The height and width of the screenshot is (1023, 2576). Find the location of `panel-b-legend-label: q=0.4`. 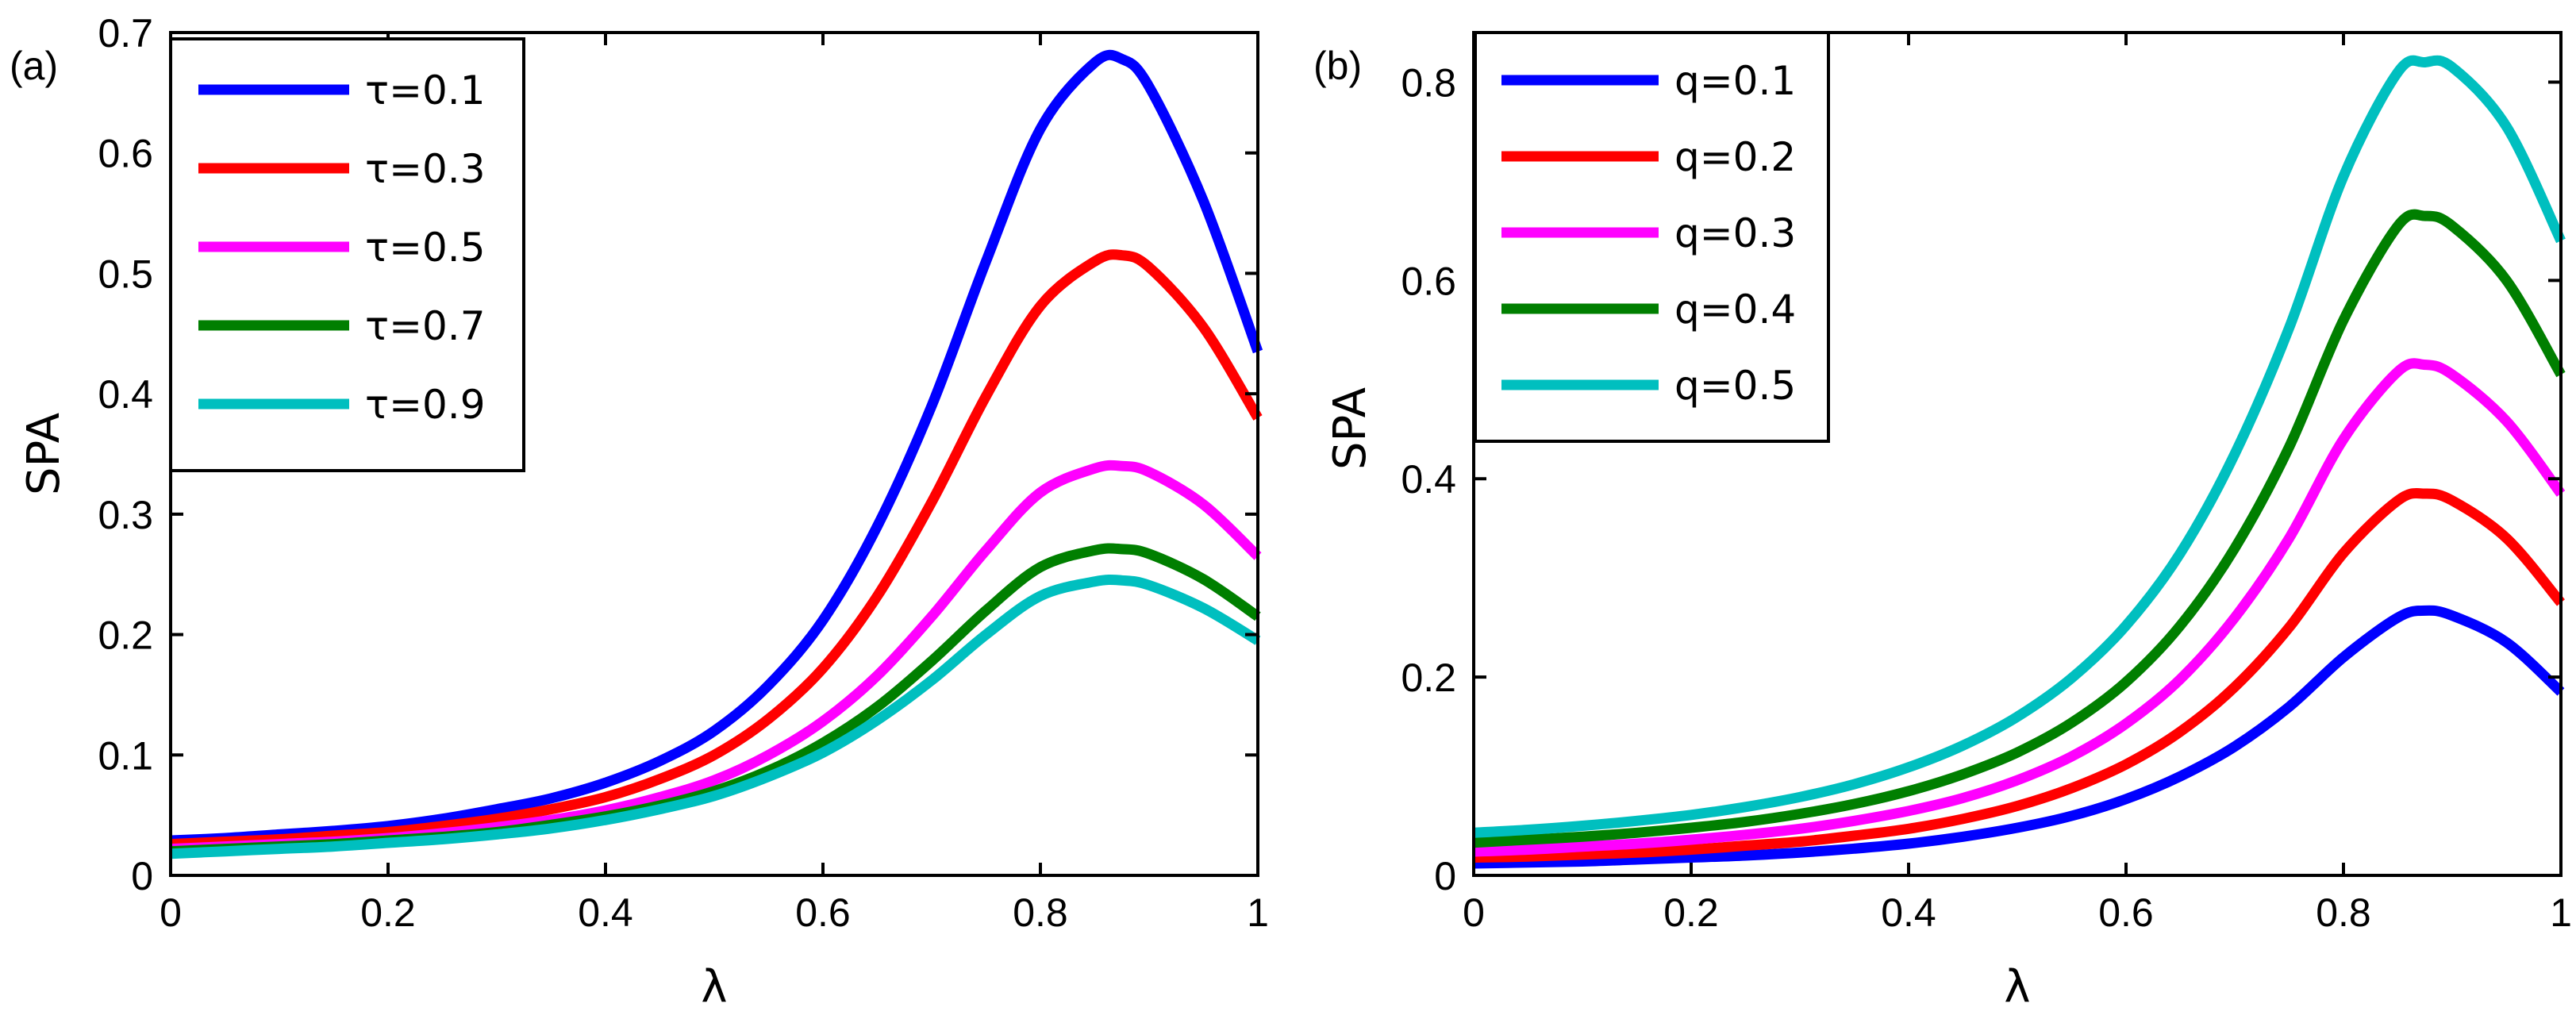

panel-b-legend-label: q=0.4 is located at coordinates (1735, 310).